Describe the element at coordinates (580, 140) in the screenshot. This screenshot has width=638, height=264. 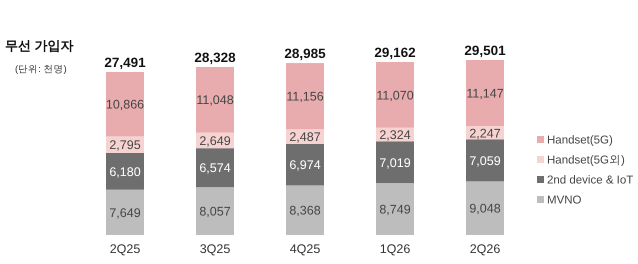
I see `legend-label: Handset(5G)` at that location.